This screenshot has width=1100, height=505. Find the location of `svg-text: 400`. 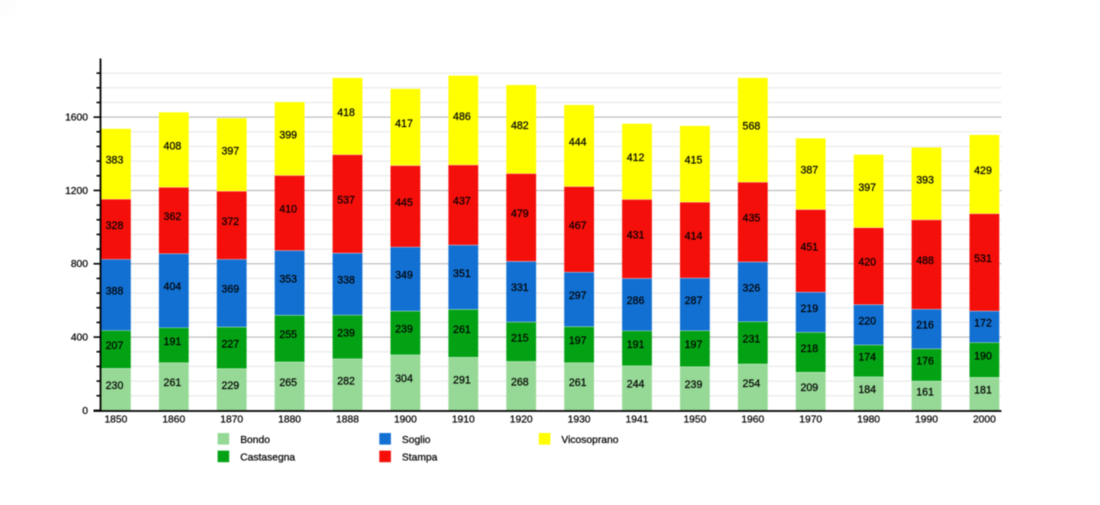

svg-text: 400 is located at coordinates (79, 337).